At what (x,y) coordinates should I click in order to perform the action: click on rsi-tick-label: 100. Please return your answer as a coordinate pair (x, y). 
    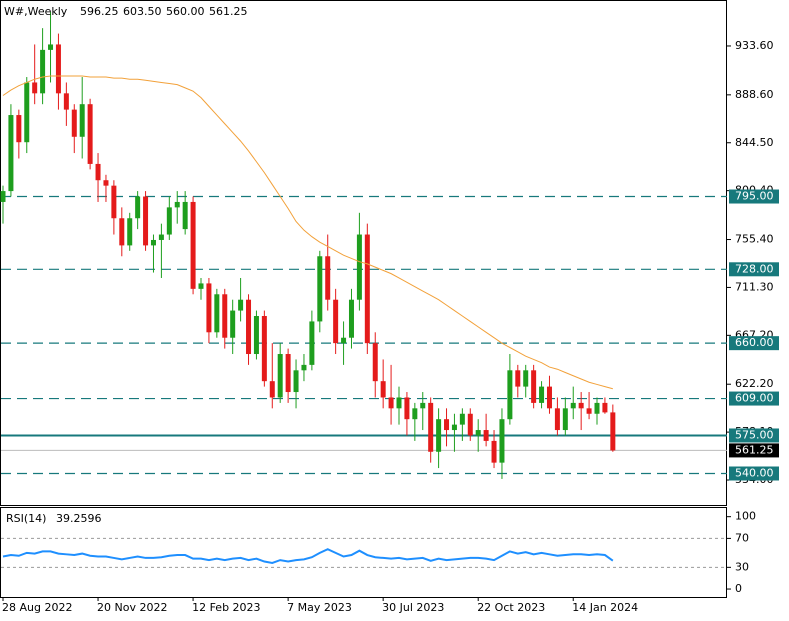
    Looking at the image, I should click on (745, 516).